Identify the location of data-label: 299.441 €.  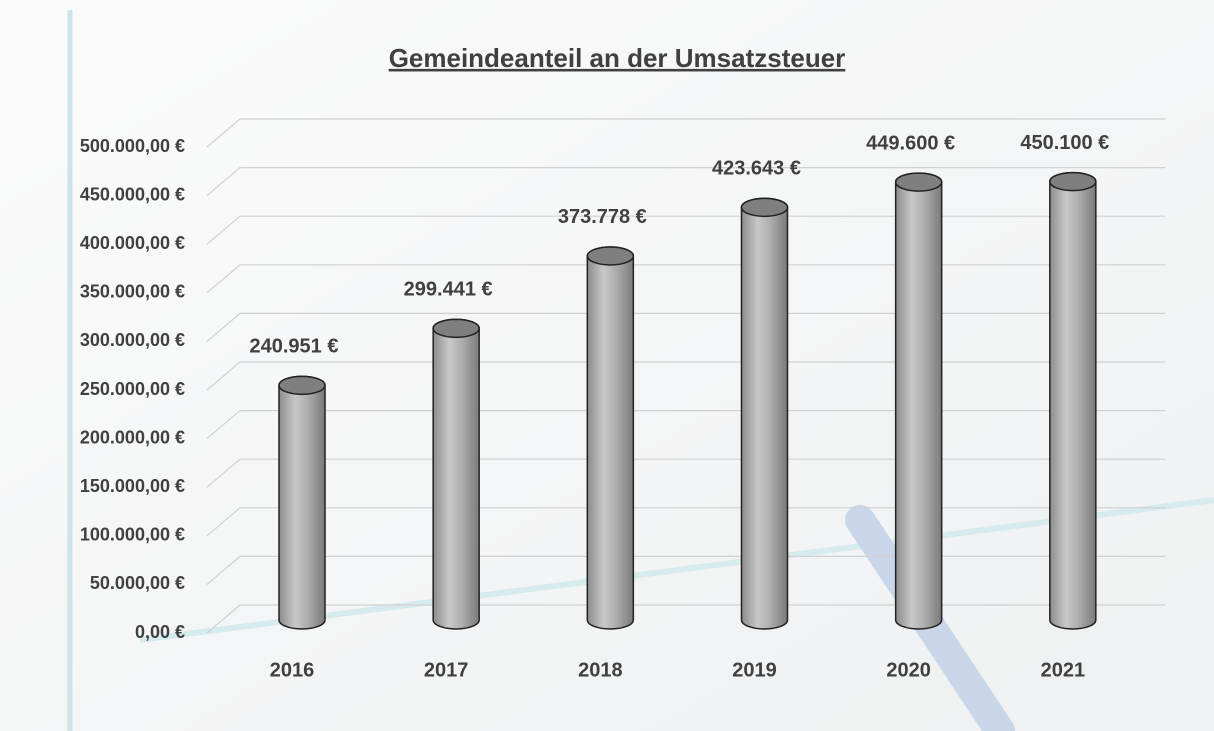
(448, 290).